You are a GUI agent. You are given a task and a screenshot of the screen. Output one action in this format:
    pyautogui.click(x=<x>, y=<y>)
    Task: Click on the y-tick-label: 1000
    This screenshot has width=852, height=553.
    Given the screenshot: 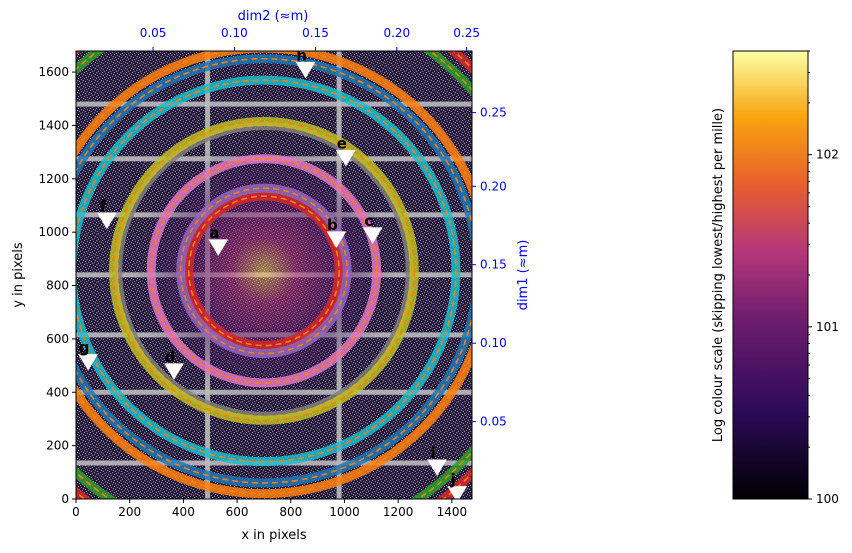 What is the action you would take?
    pyautogui.click(x=53, y=232)
    